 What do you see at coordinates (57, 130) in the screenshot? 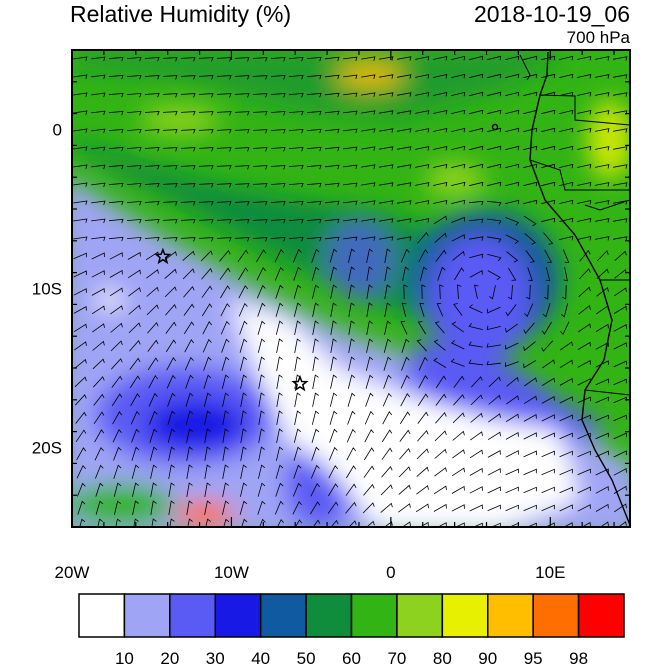
I see `y-tick-label: 0` at bounding box center [57, 130].